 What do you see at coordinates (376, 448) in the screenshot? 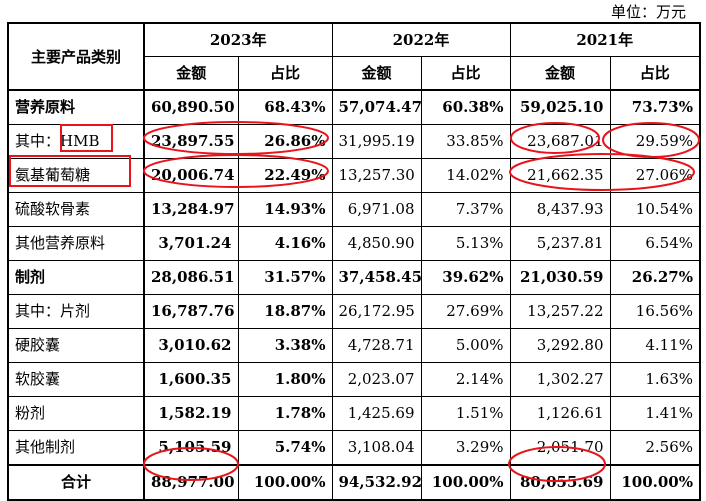
I see `cell-amount-2022: 3,108.04` at bounding box center [376, 448].